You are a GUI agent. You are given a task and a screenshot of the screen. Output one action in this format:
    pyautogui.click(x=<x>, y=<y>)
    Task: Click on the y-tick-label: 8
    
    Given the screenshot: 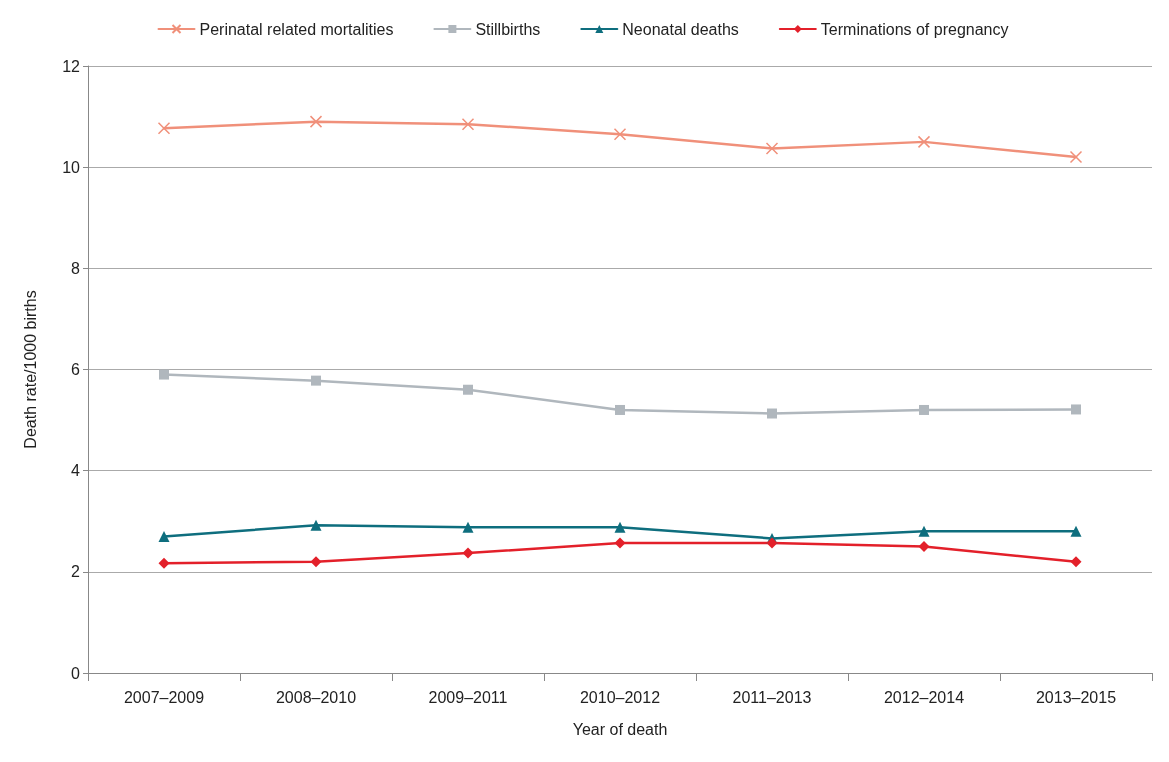 What is the action you would take?
    pyautogui.click(x=76, y=268)
    